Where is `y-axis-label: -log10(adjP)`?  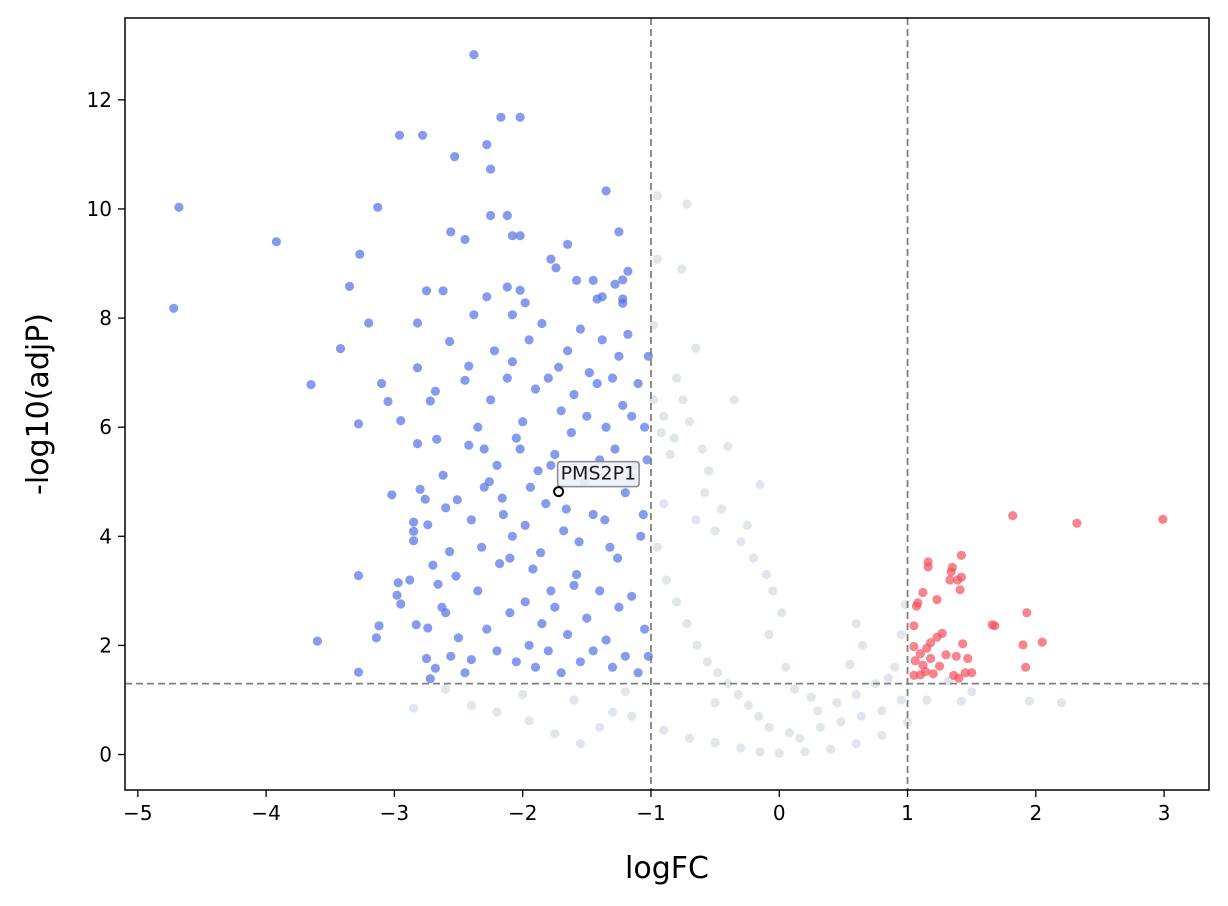
y-axis-label: -log10(adjP) is located at coordinates (38, 404).